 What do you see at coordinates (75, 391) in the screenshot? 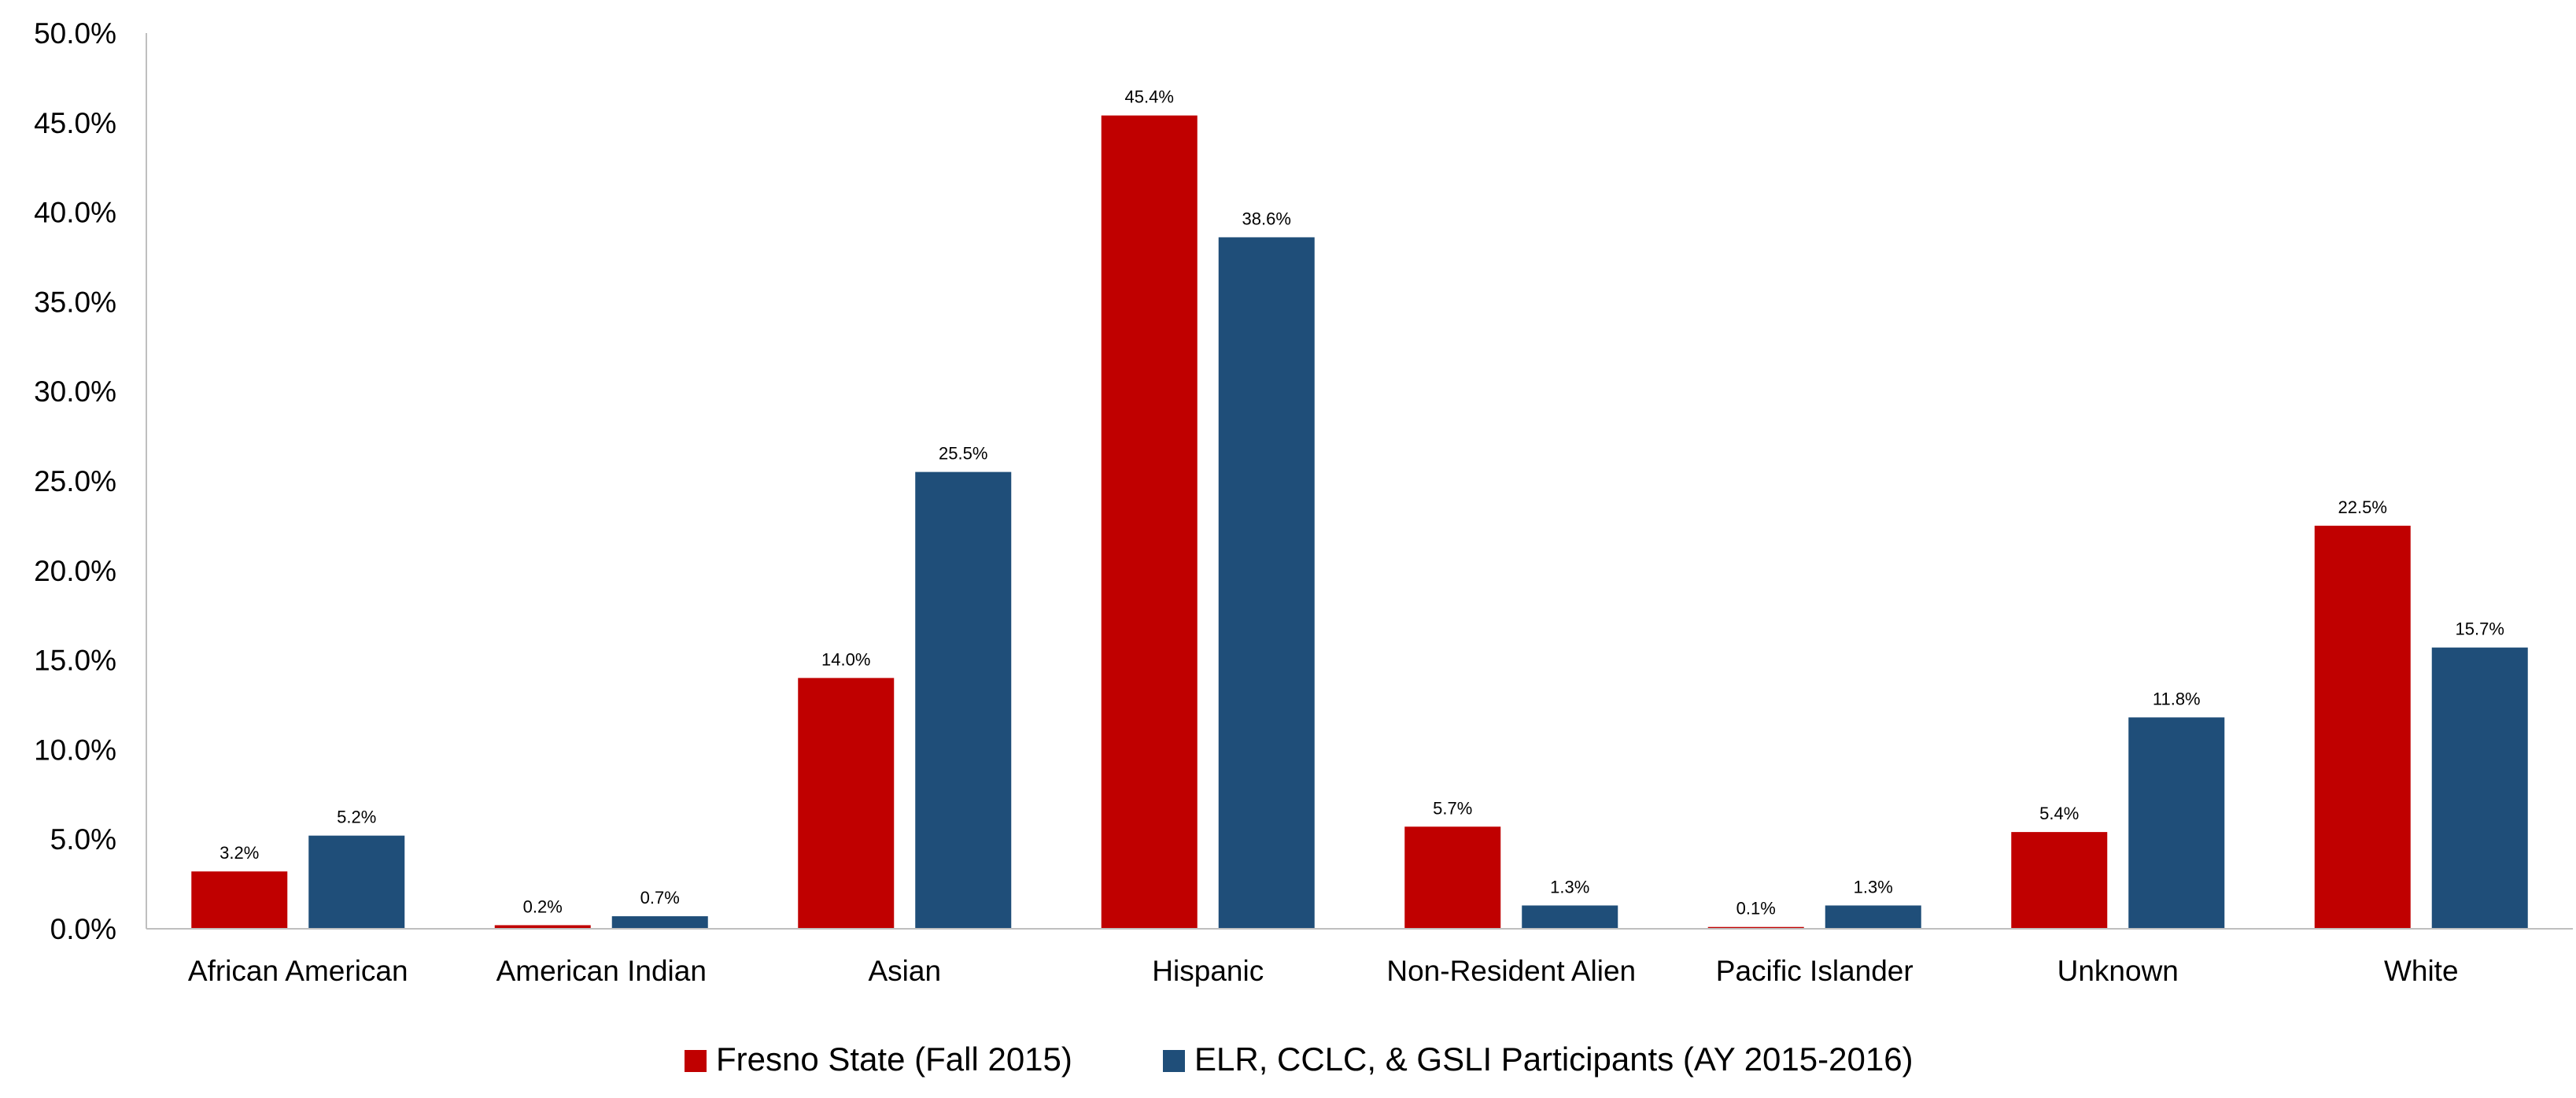
I see `y-tick-label: 30.0%` at bounding box center [75, 391].